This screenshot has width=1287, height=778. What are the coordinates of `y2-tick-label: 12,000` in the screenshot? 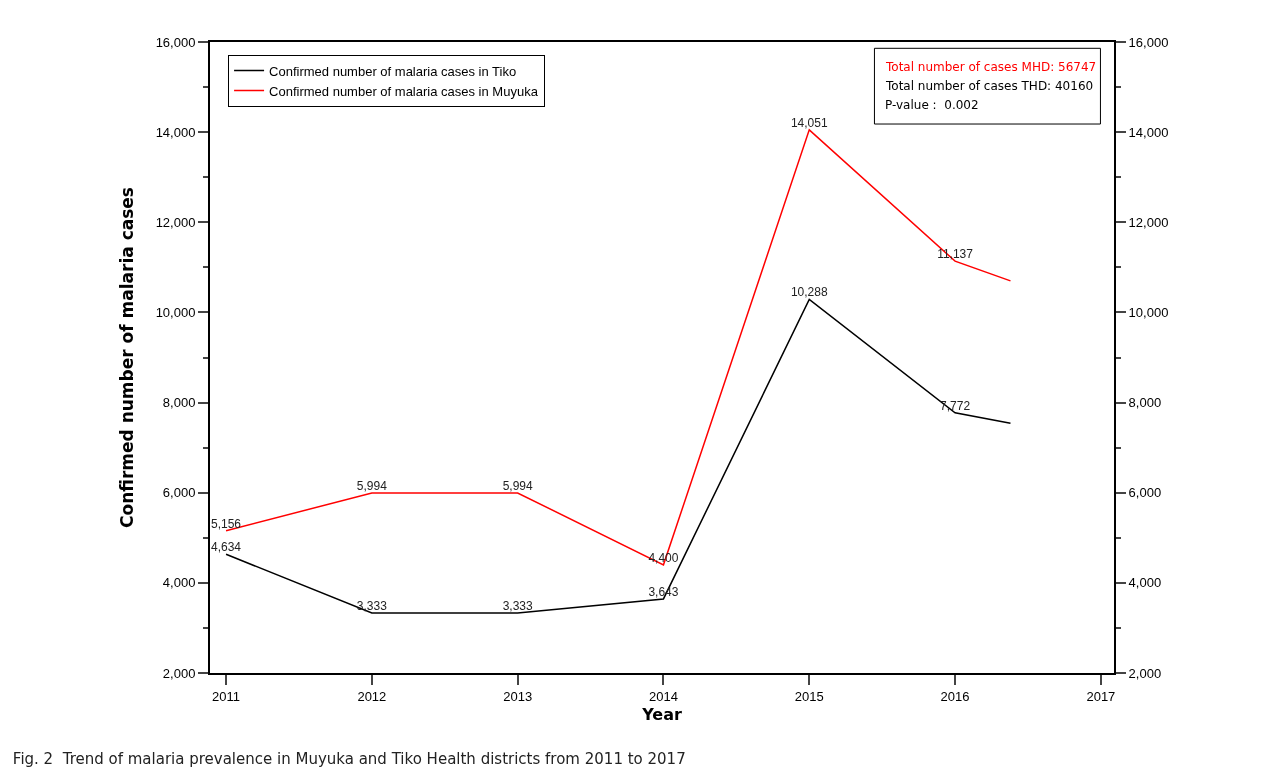 It's located at (1148, 222).